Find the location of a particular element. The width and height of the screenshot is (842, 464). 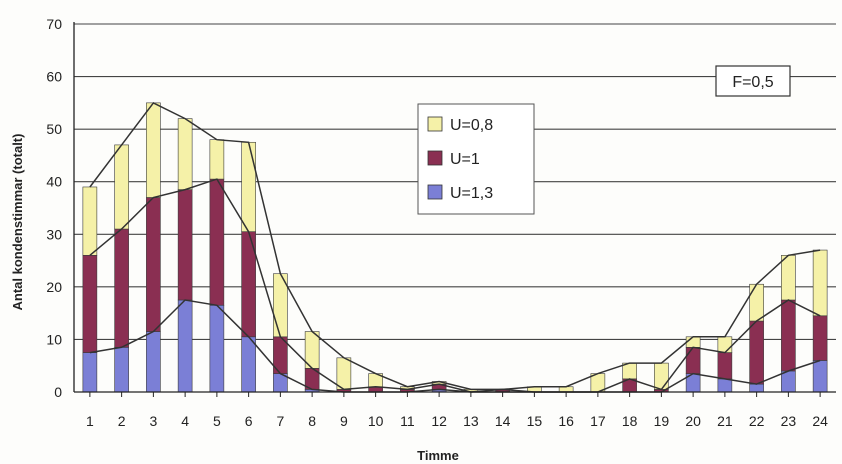

x-tick-label: 12 is located at coordinates (439, 421).